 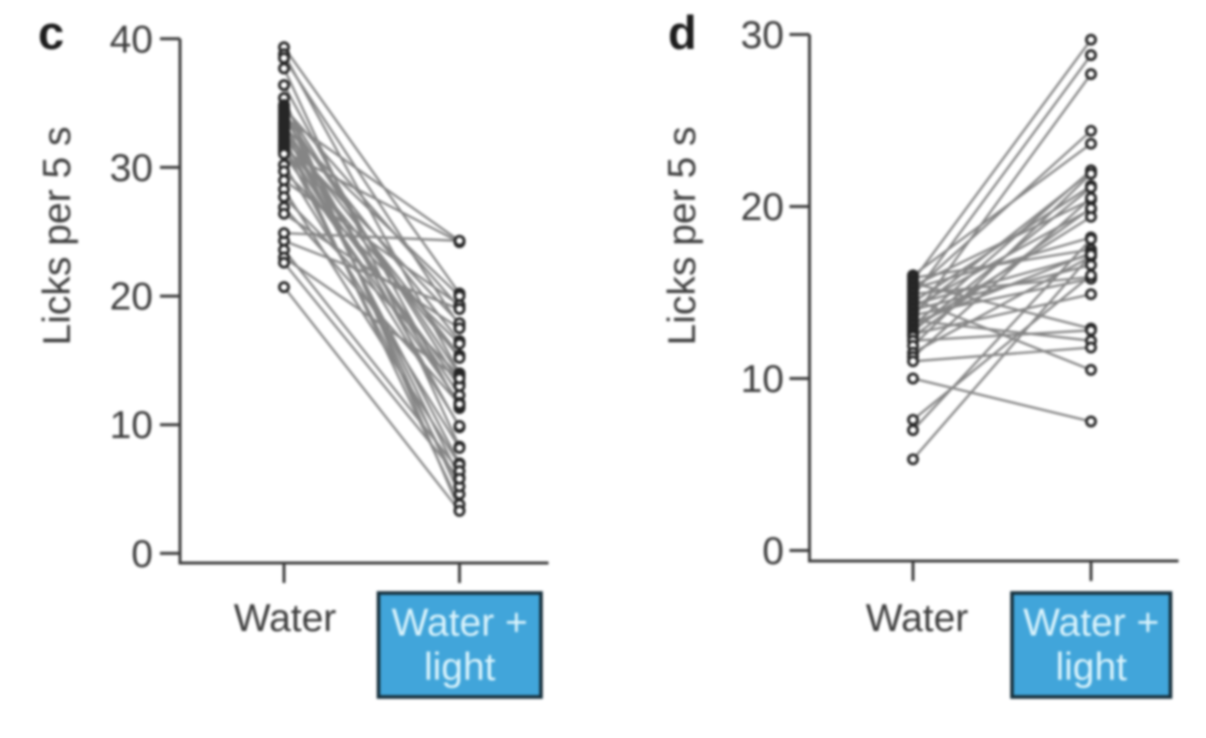 I want to click on svg-text: 40, so click(x=131, y=39).